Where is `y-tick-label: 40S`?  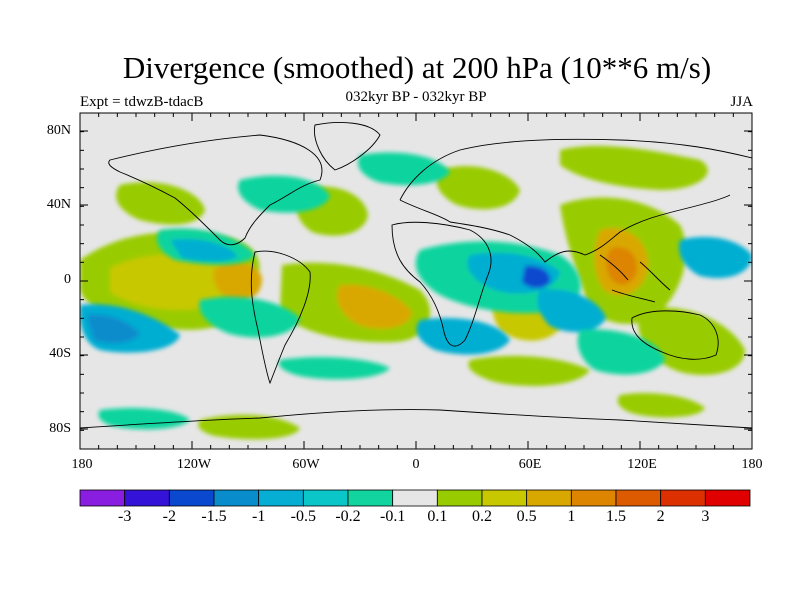 y-tick-label: 40S is located at coordinates (60, 353).